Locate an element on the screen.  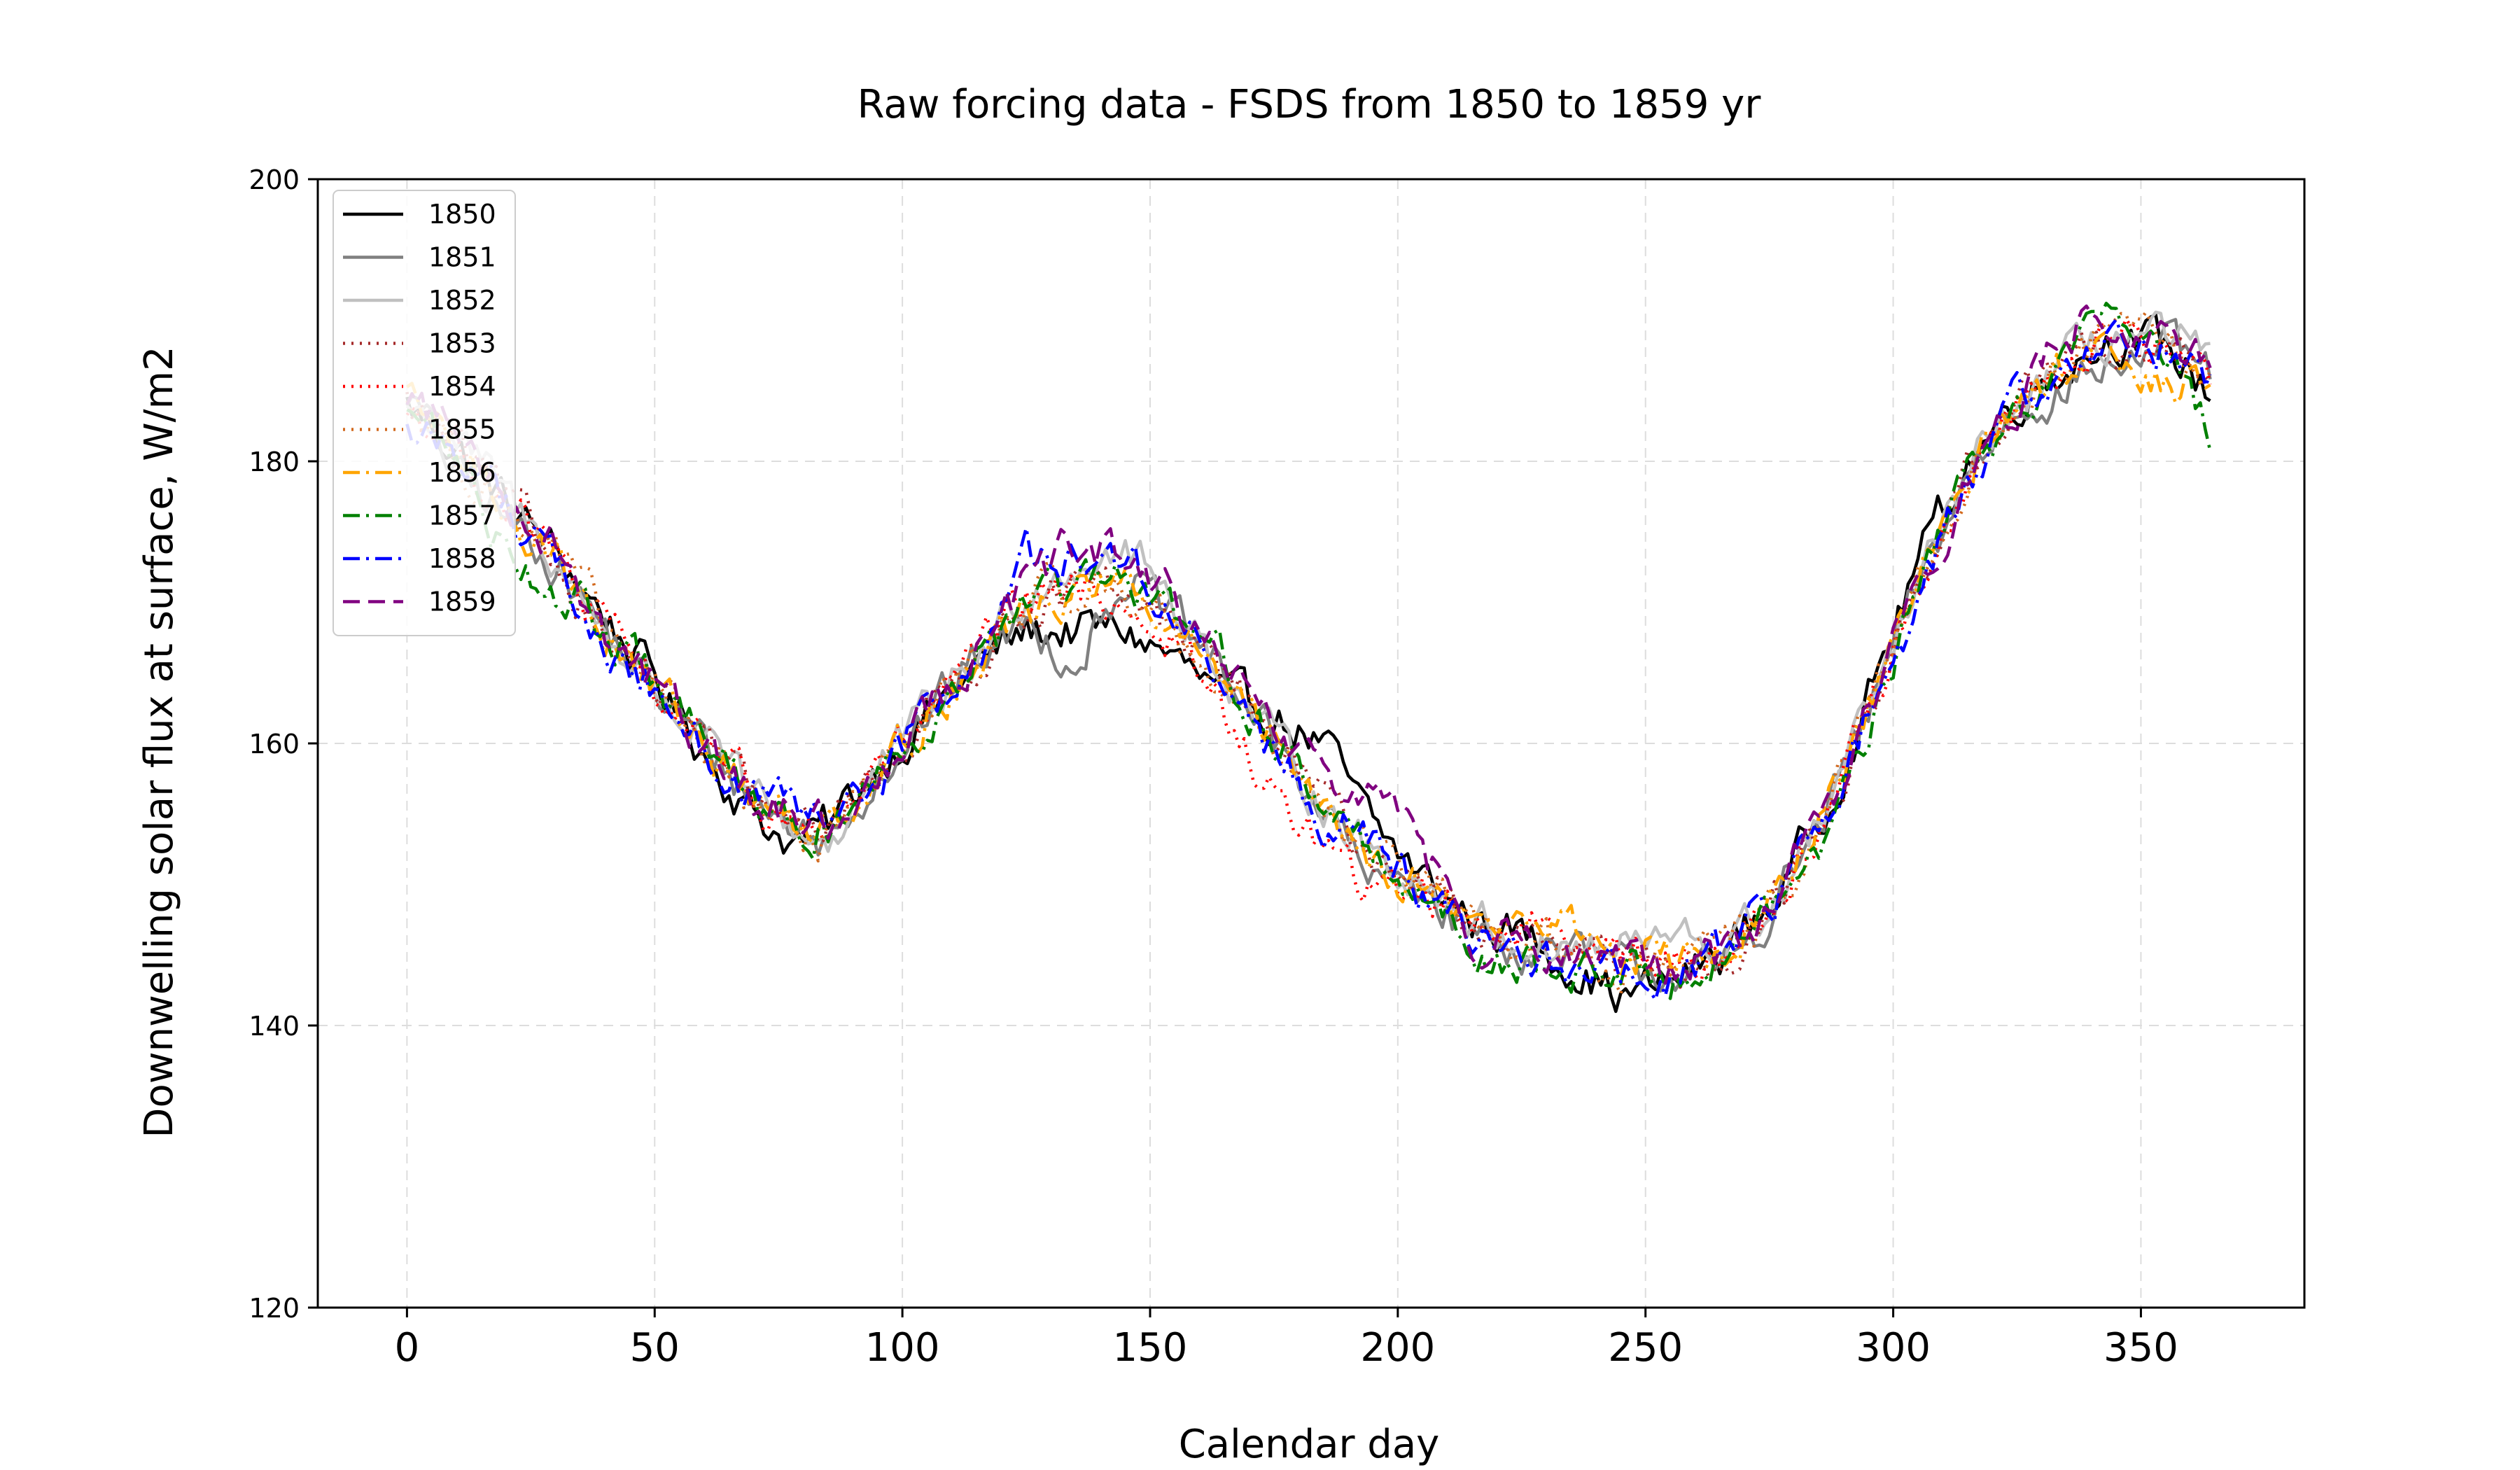
x-tick-label-50: 50 is located at coordinates (655, 1348).